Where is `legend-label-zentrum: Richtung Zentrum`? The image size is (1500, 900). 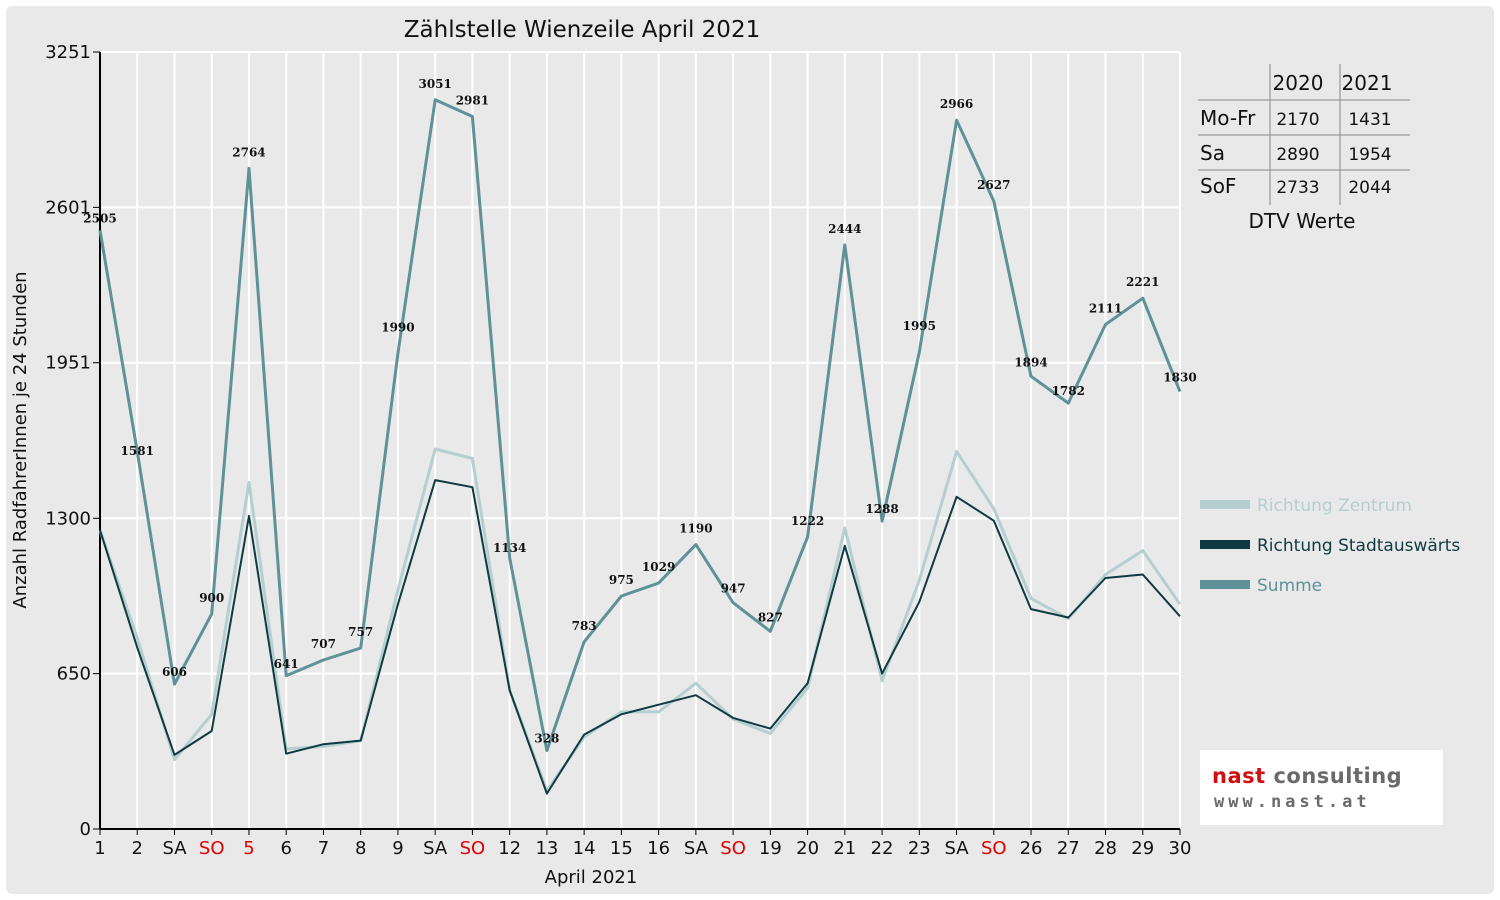 legend-label-zentrum: Richtung Zentrum is located at coordinates (1334, 506).